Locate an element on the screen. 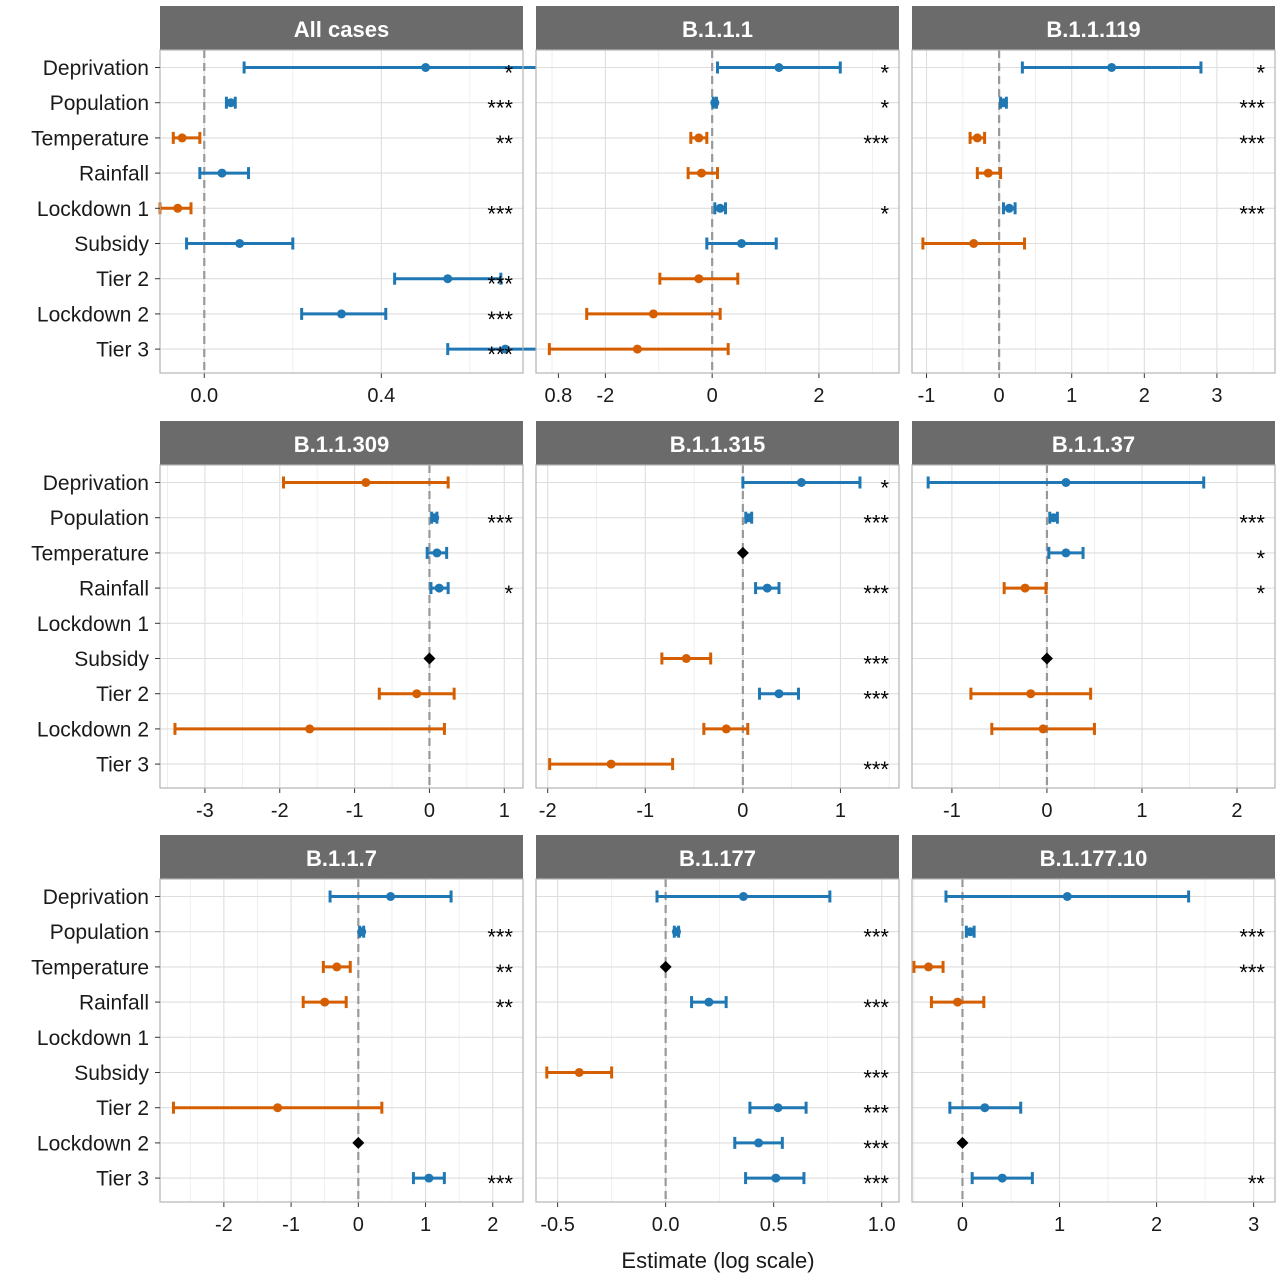 Image resolution: width=1280 pixels, height=1278 pixels. facet-panel: B.1.1.119-1 0 1 2 3********** is located at coordinates (1093, 206).